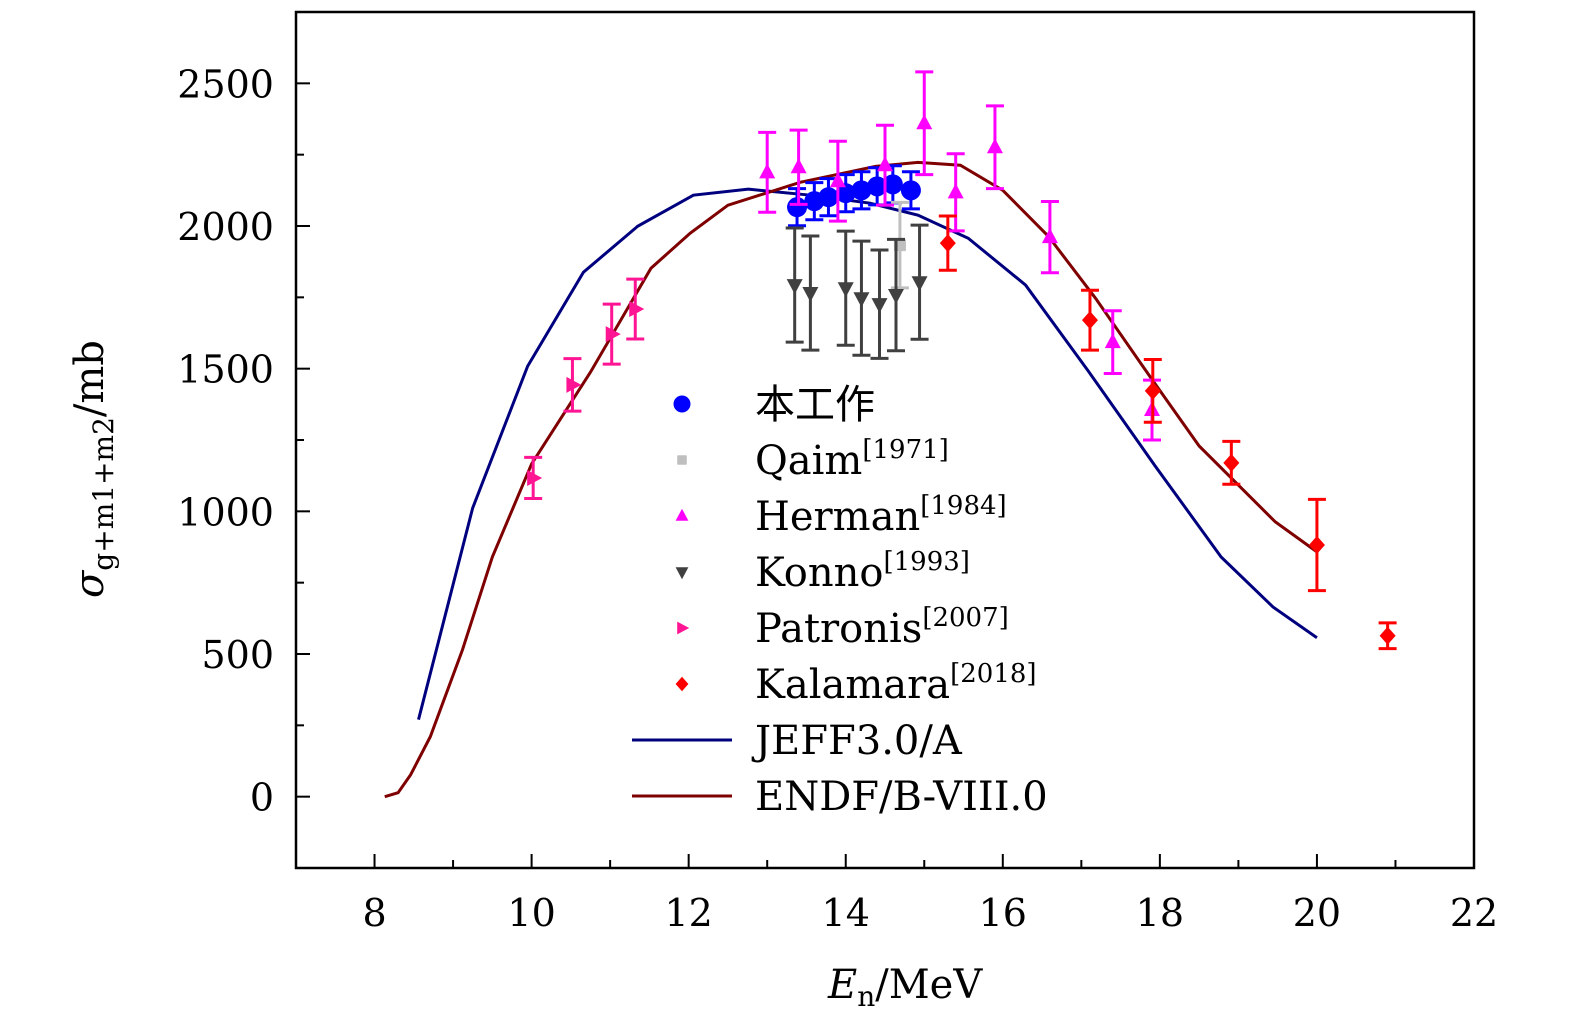  Describe the element at coordinates (901, 797) in the screenshot. I see `legend-label: ENDF/B-VIII.0` at that location.